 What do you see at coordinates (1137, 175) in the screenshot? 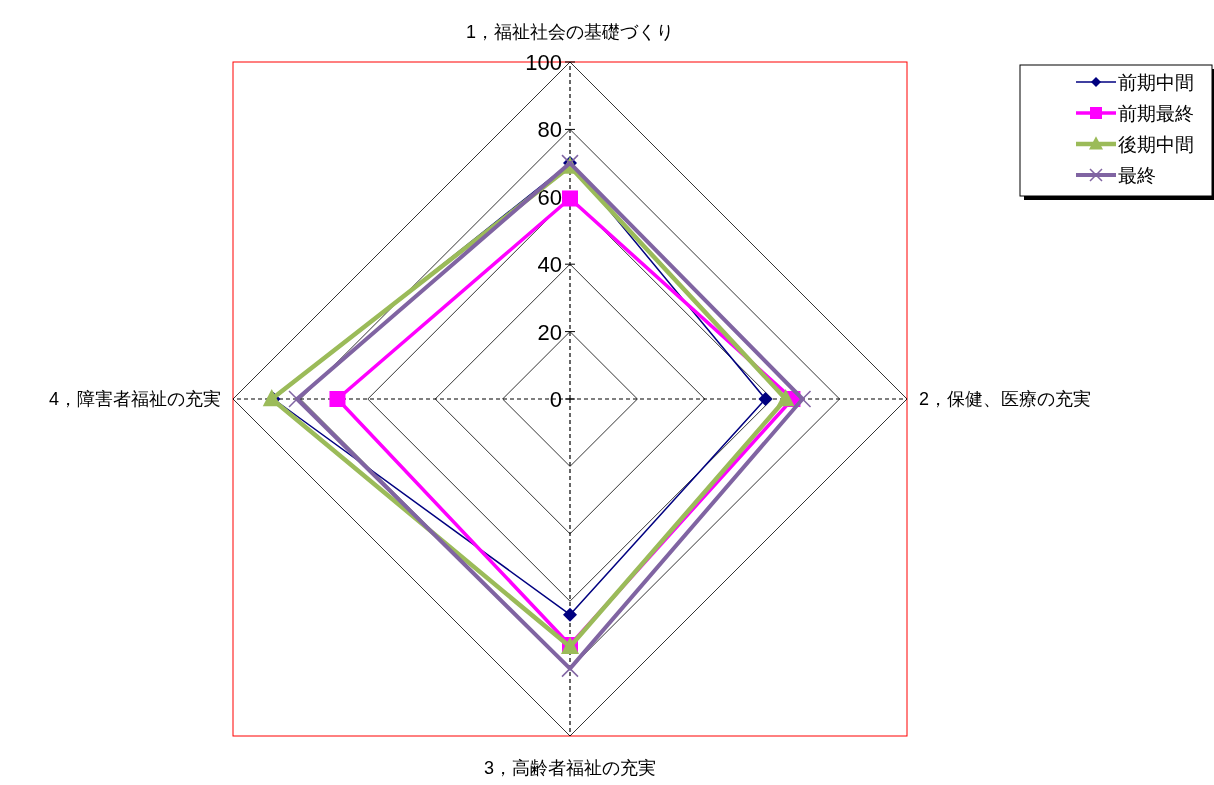
I see `legend-label: 最終` at bounding box center [1137, 175].